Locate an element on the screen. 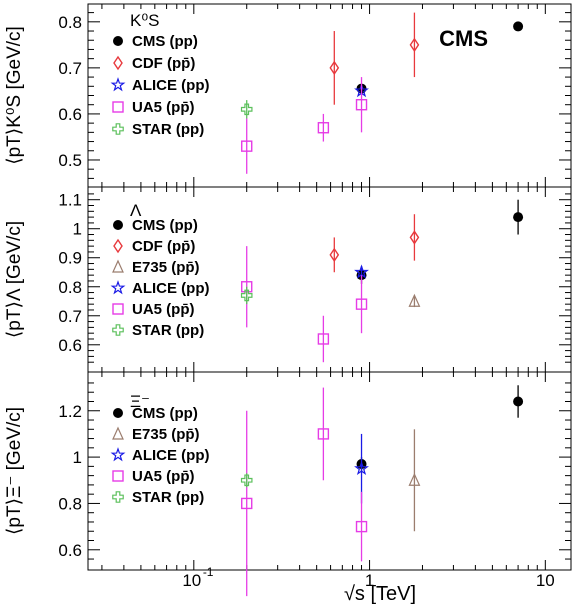 This screenshot has width=581, height=609. y-tick-label: 0.5 is located at coordinates (70, 160).